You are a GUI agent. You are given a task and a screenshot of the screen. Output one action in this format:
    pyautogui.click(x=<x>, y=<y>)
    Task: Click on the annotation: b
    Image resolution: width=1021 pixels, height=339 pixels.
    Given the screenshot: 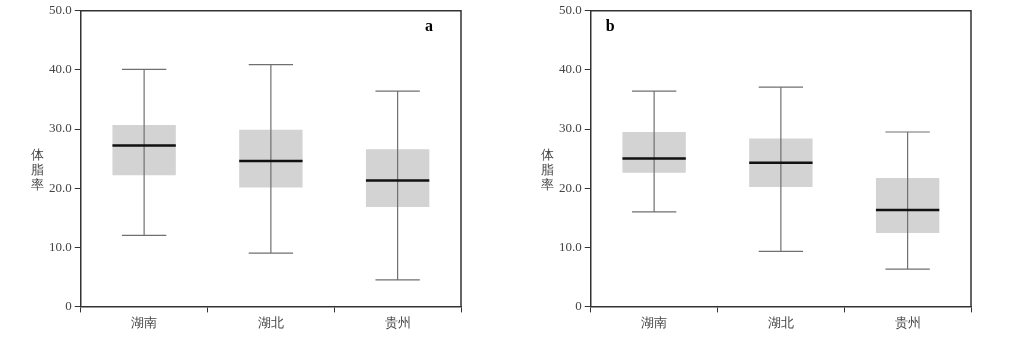 What is the action you would take?
    pyautogui.click(x=610, y=25)
    